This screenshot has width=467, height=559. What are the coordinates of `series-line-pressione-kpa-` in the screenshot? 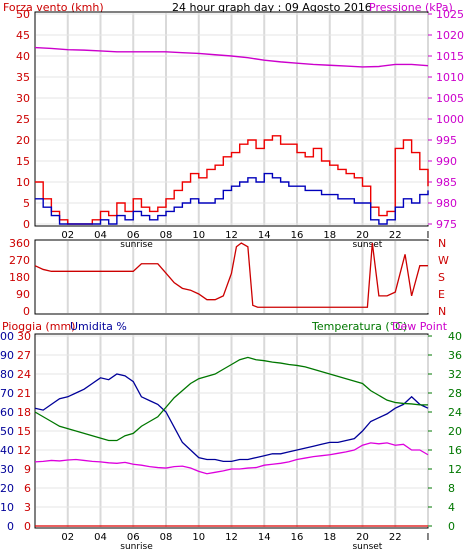 It's located at (231, 57).